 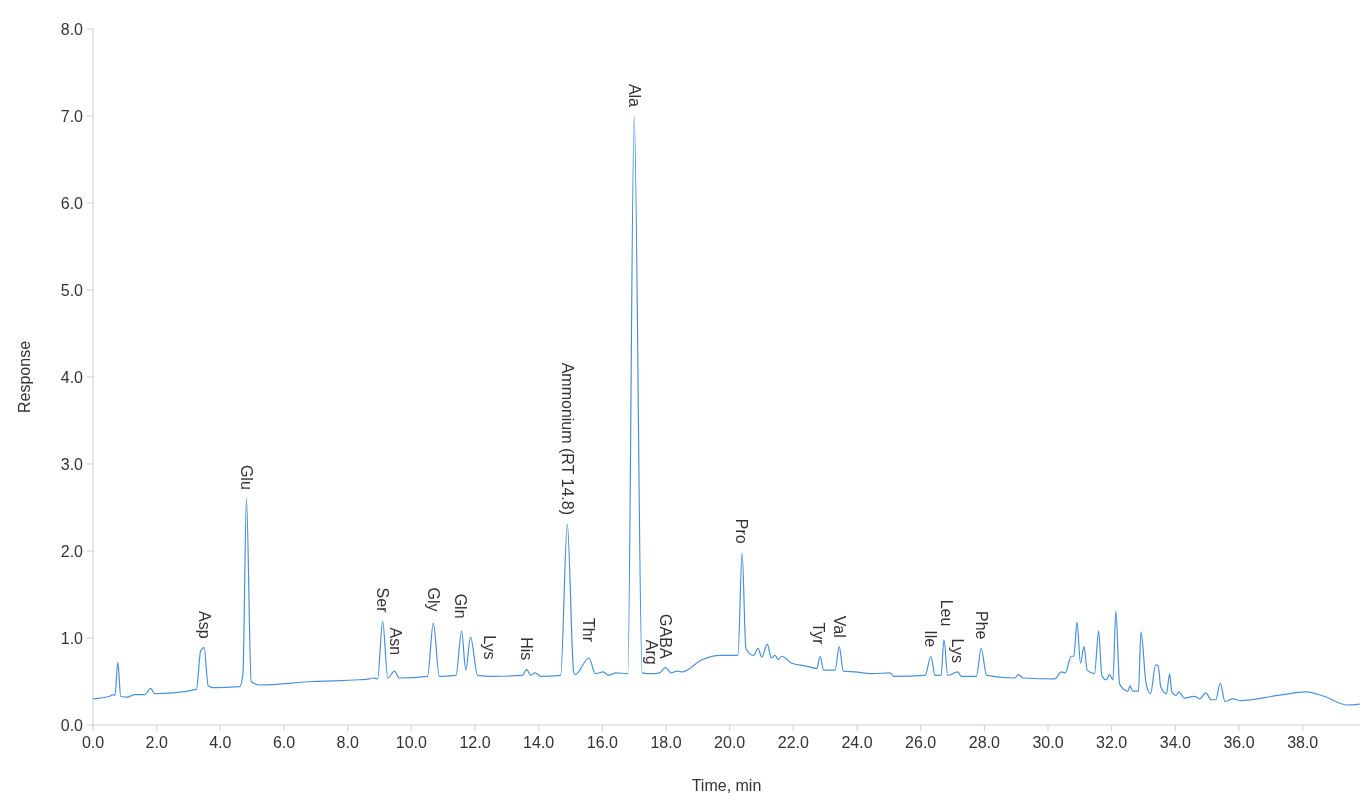 What do you see at coordinates (72, 551) in the screenshot?
I see `y-tick-label: 2.0` at bounding box center [72, 551].